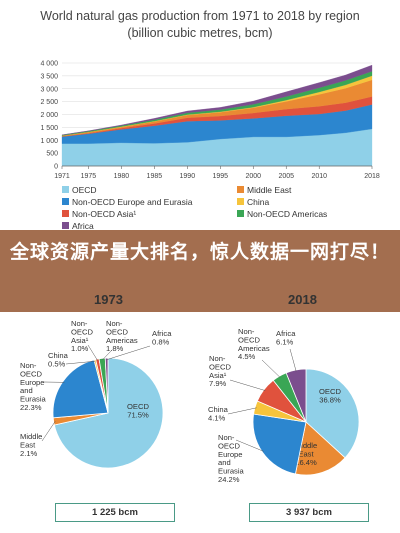 The height and width of the screenshot is (533, 400). Describe the element at coordinates (80, 362) in the screenshot. I see `pie-1973-leader-china` at that location.